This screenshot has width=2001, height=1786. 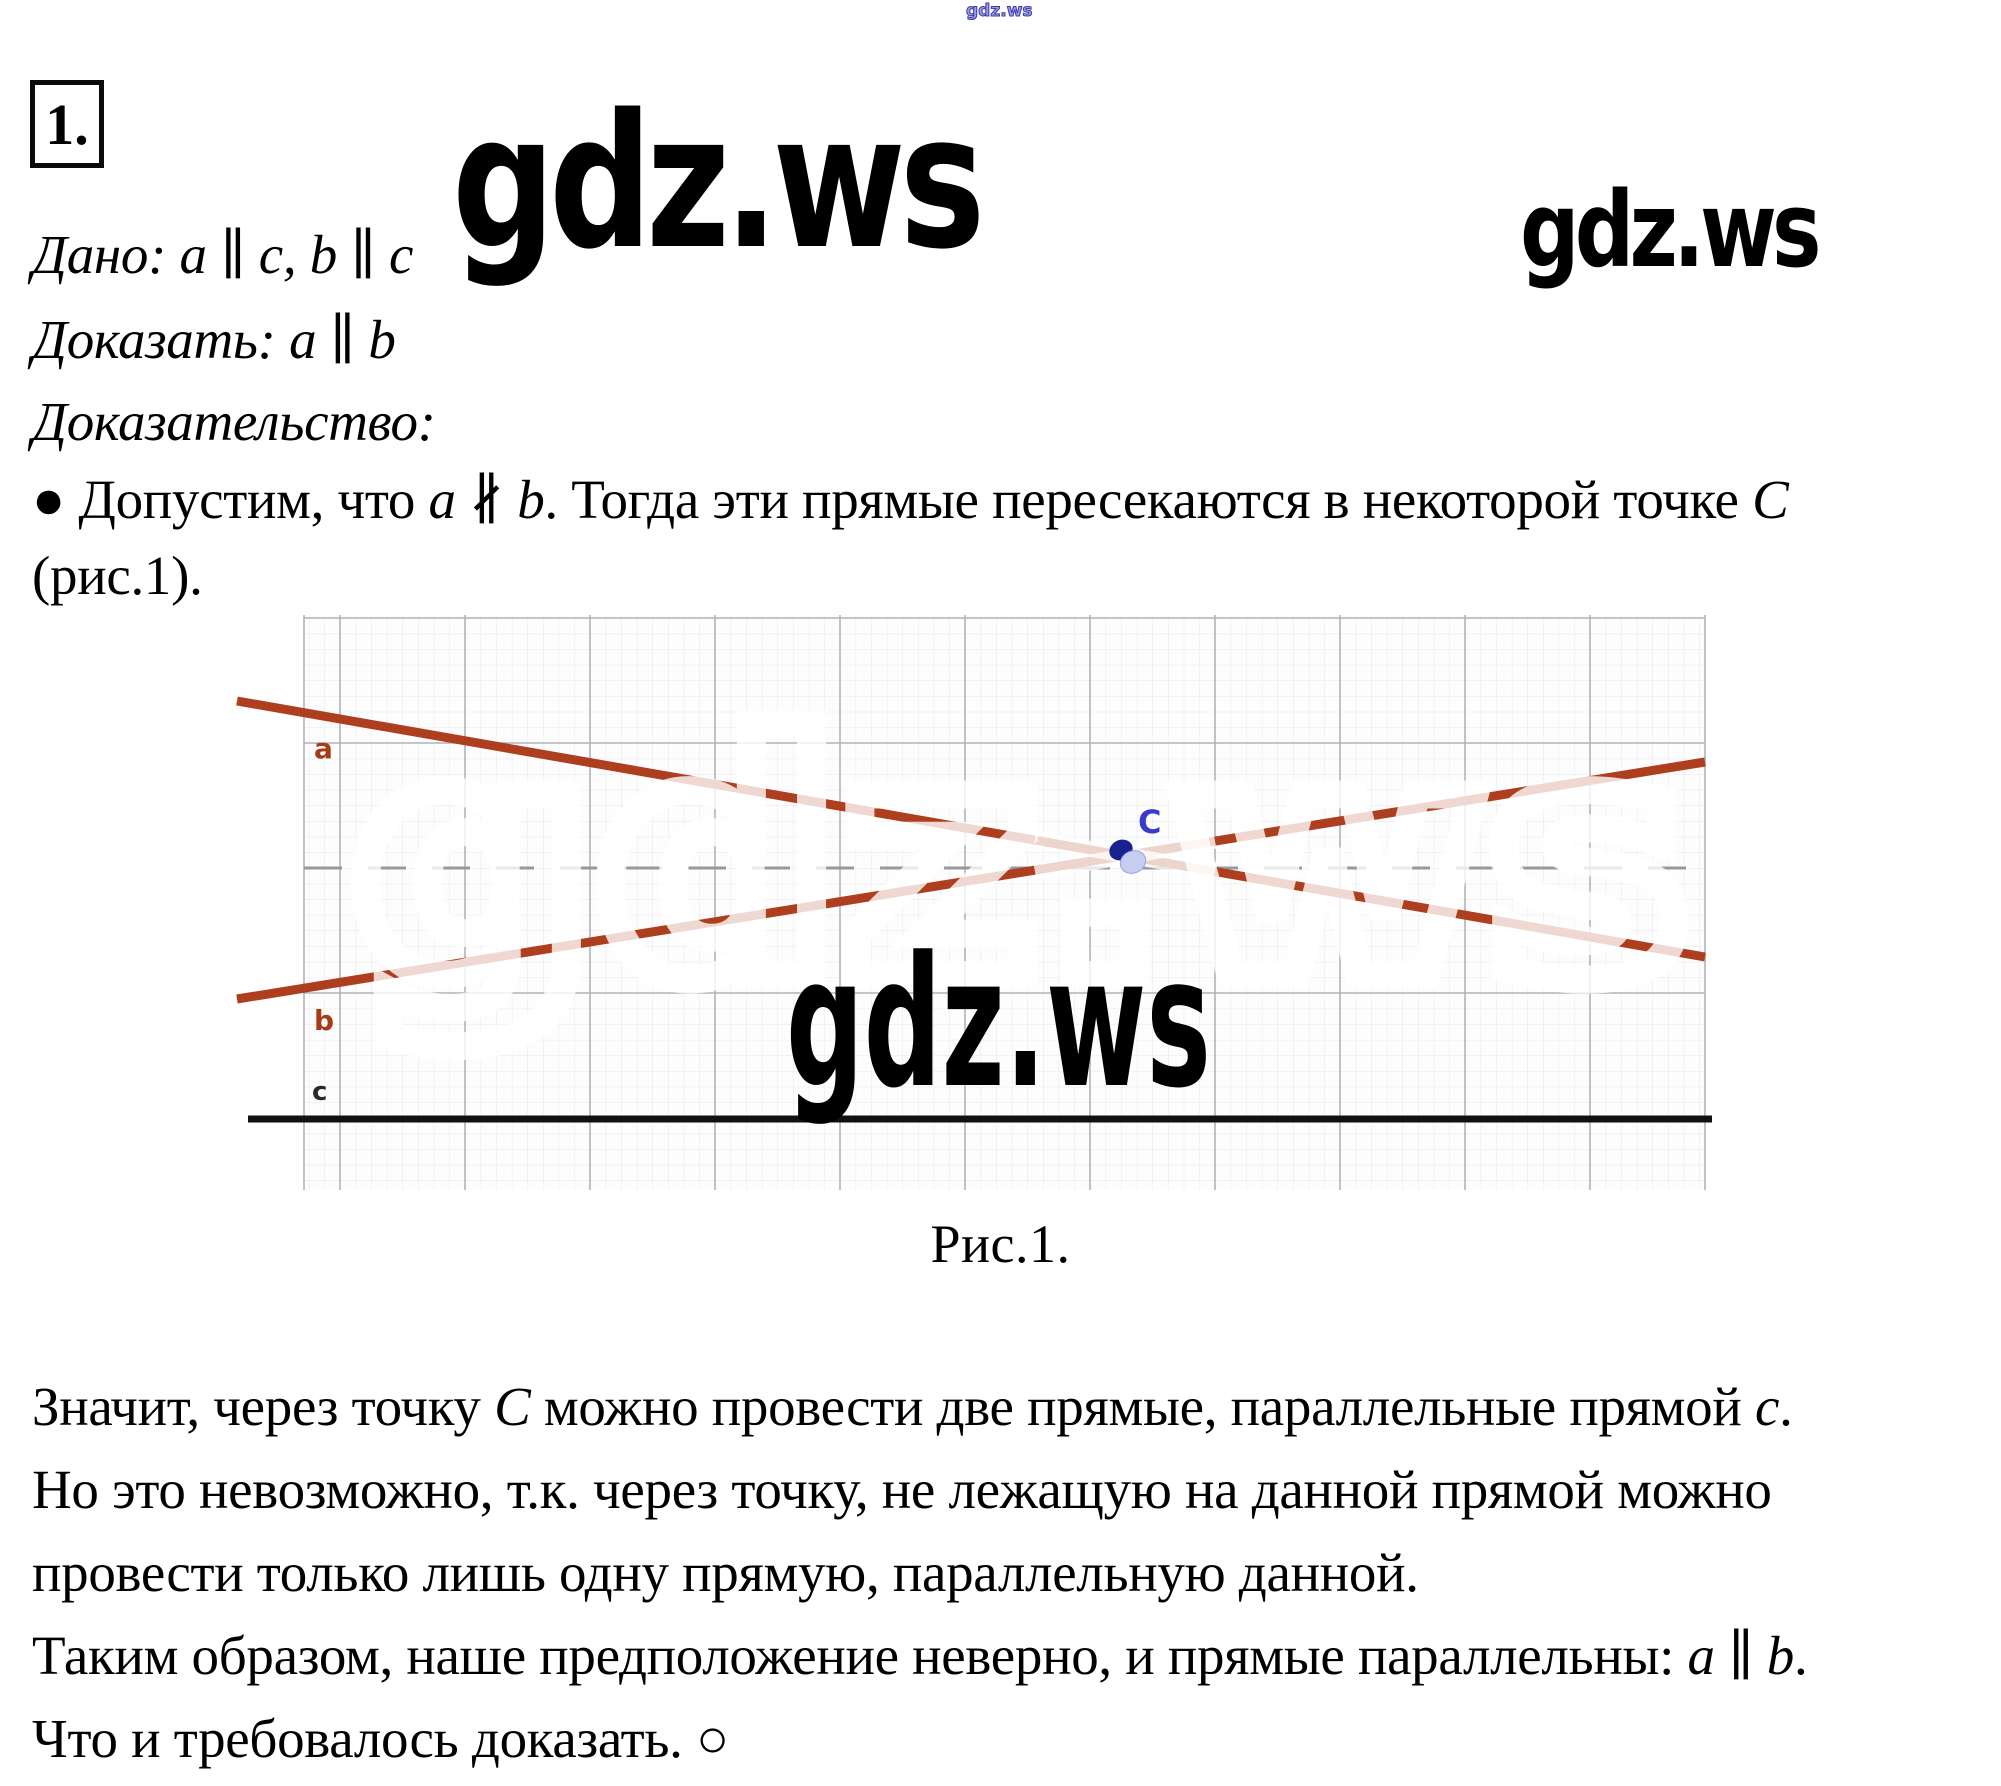 I want to click on point-C-marker, so click(x=1128, y=856).